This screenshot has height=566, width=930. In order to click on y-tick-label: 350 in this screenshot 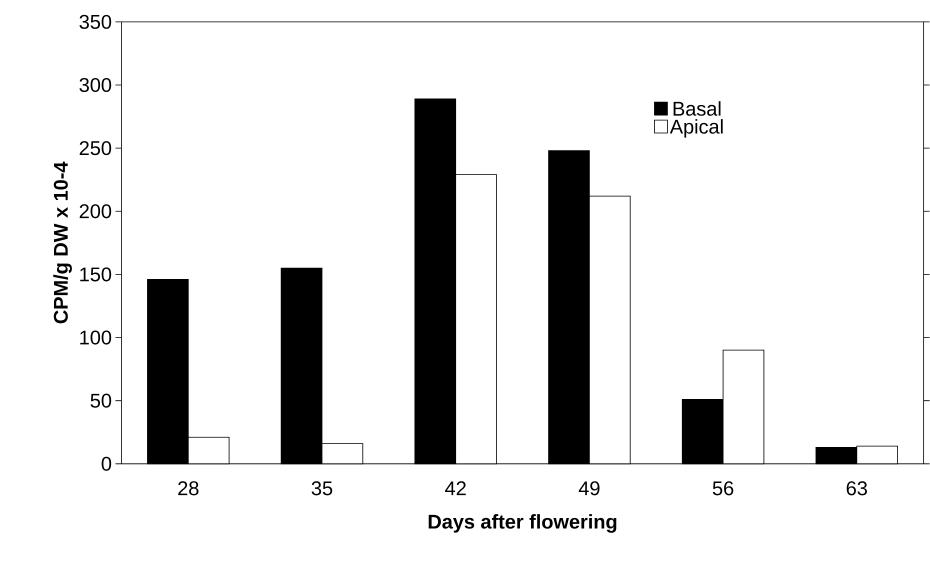, I will do `click(95, 21)`.